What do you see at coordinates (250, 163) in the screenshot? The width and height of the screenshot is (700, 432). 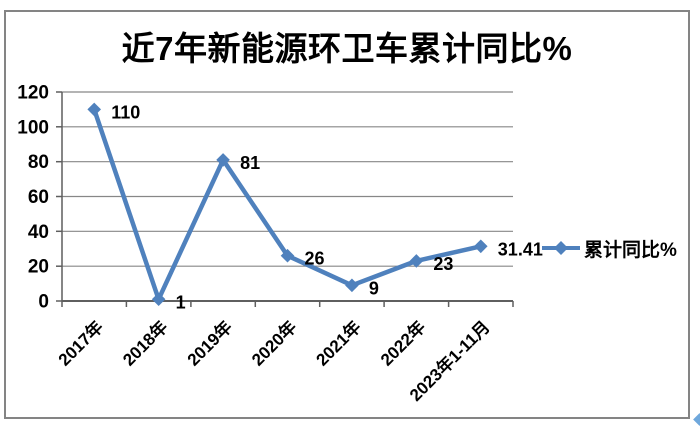 I see `data-label: 81` at bounding box center [250, 163].